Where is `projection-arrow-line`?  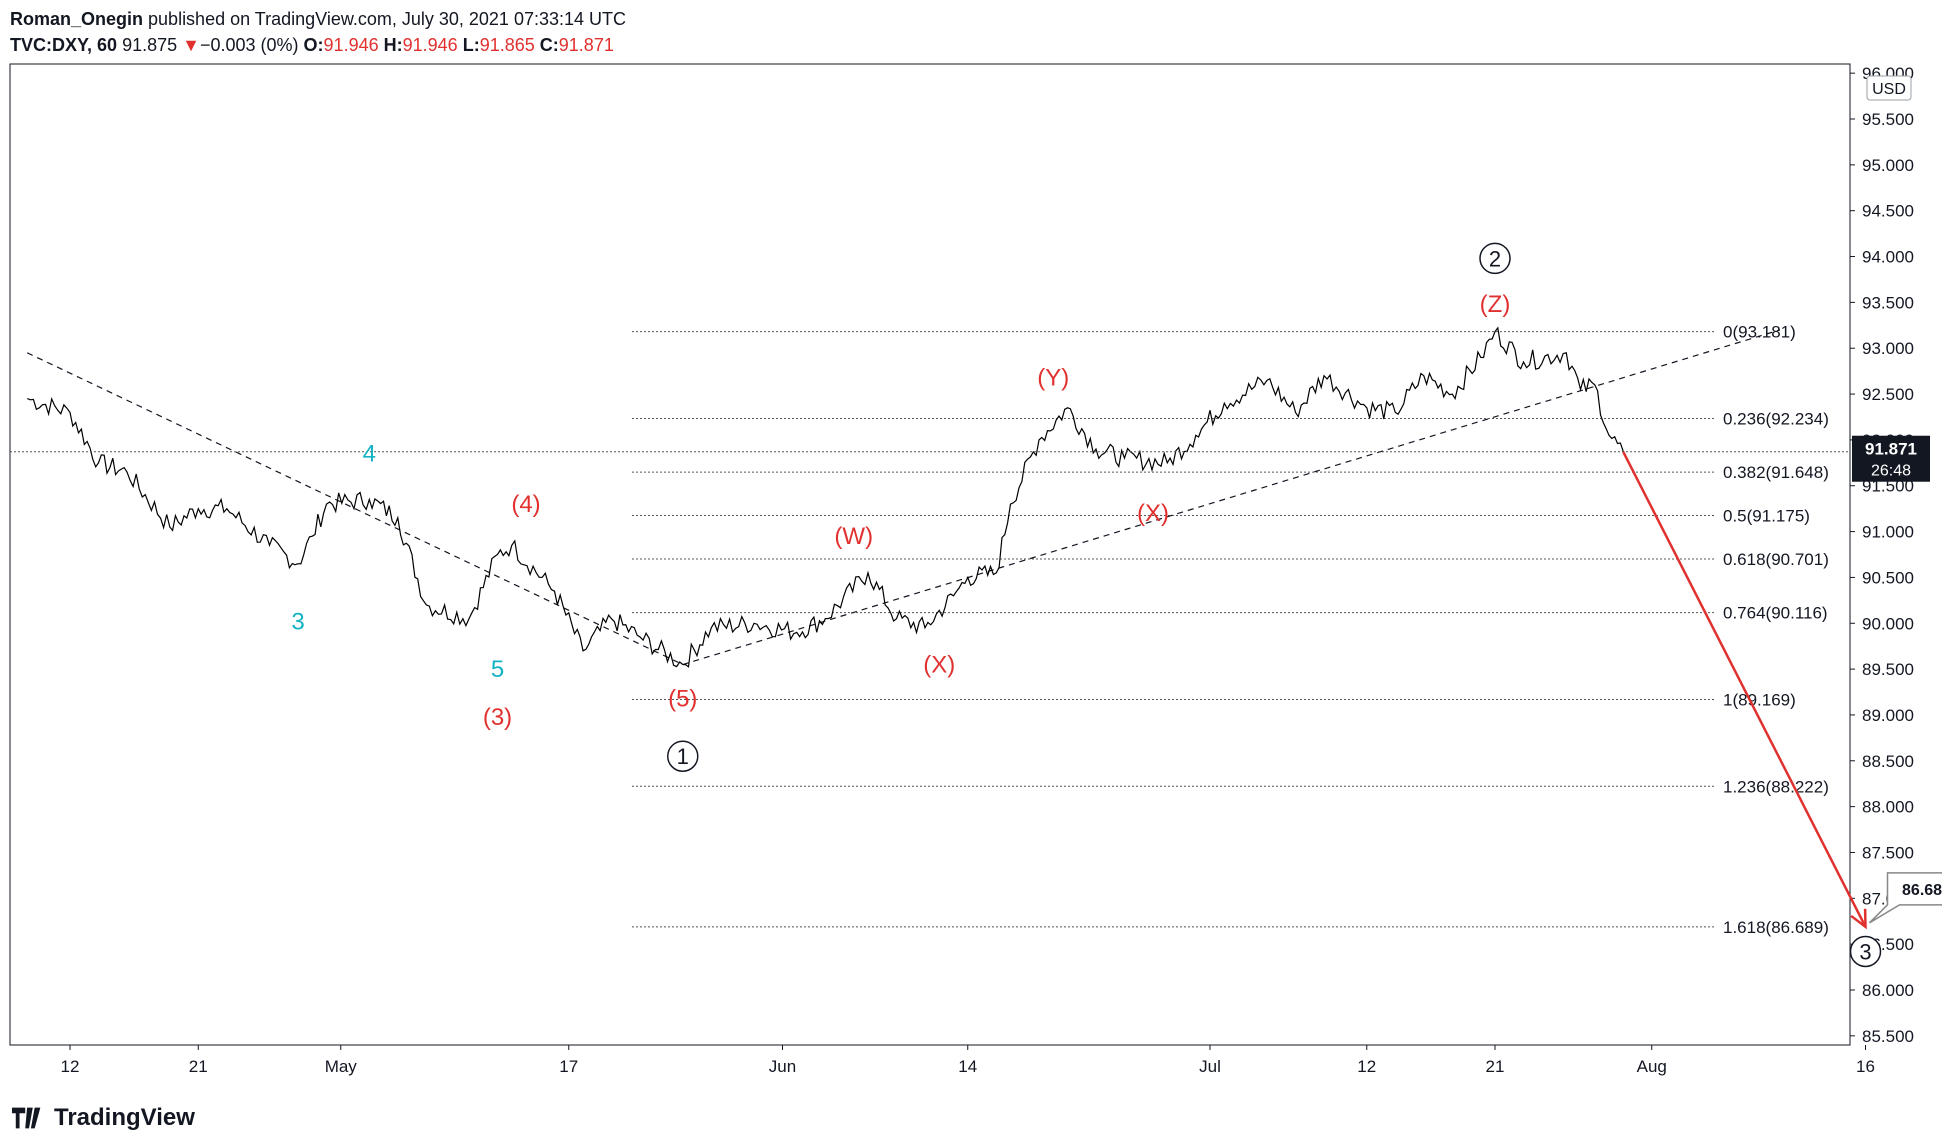 projection-arrow-line is located at coordinates (1744, 689).